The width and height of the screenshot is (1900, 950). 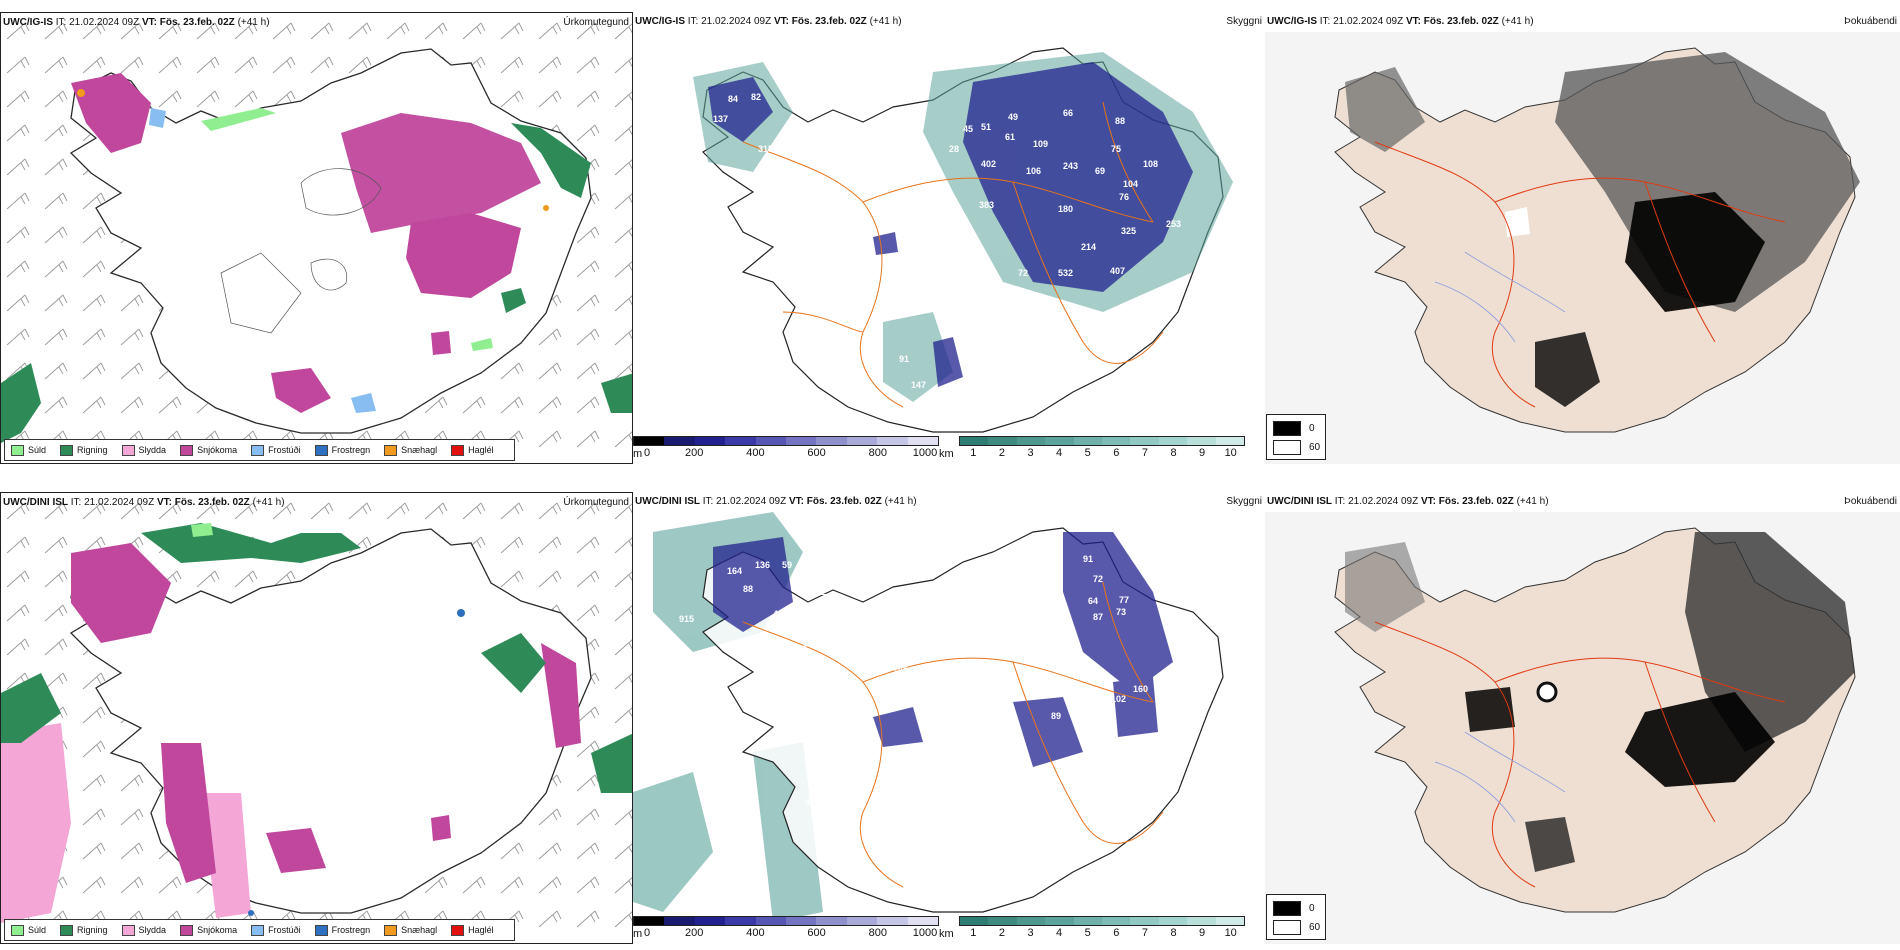 What do you see at coordinates (816, 933) in the screenshot?
I see `colorbar-tick-label: 600` at bounding box center [816, 933].